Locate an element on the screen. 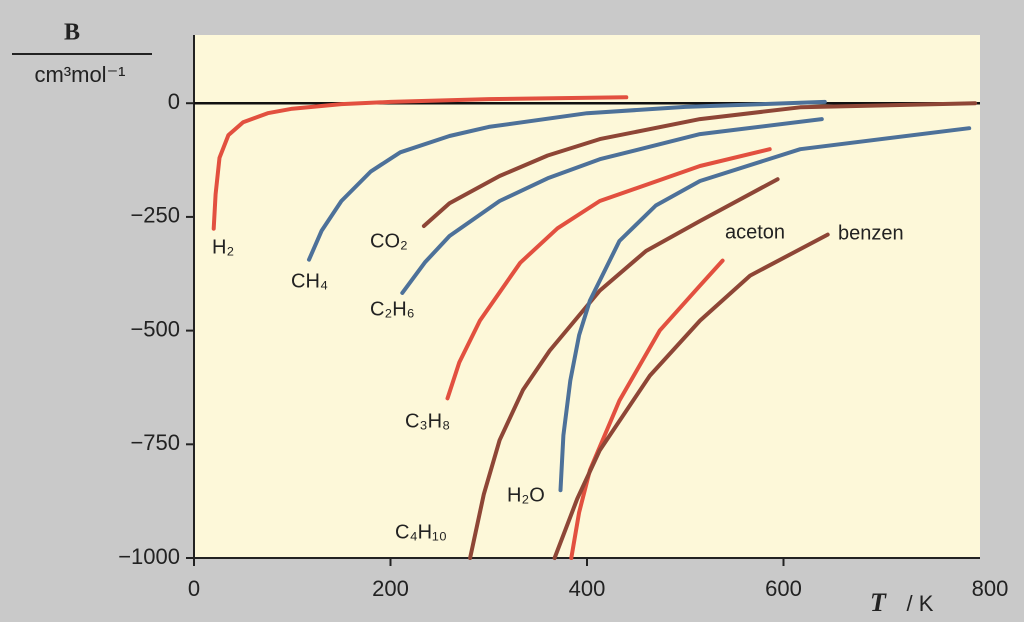 The image size is (1024, 622). x-tick-label: 400 is located at coordinates (587, 588).